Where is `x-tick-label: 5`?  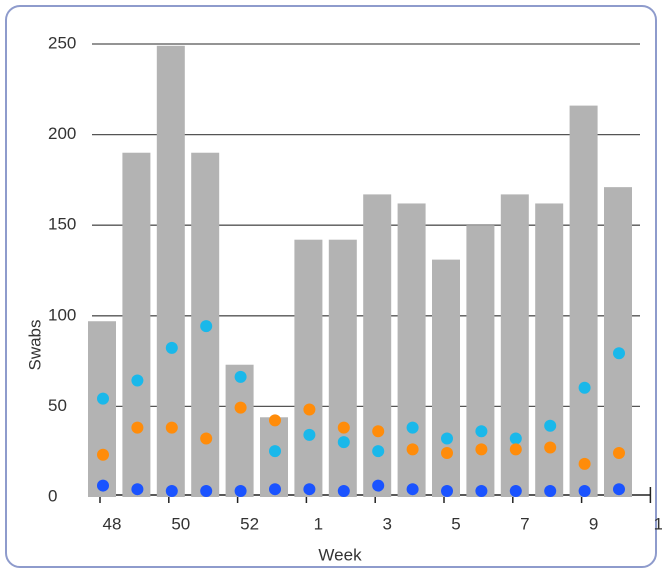
x-tick-label: 5 is located at coordinates (455, 523).